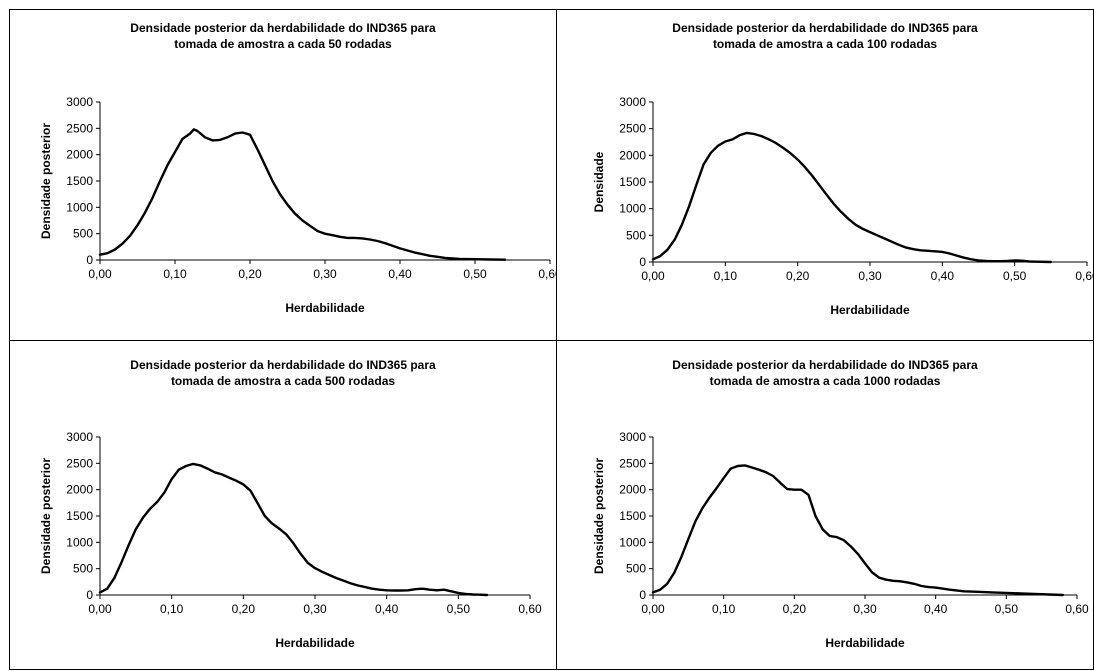  I want to click on chart-title-line-2: tomada de amostra a cada 100 rodadas, so click(825, 44).